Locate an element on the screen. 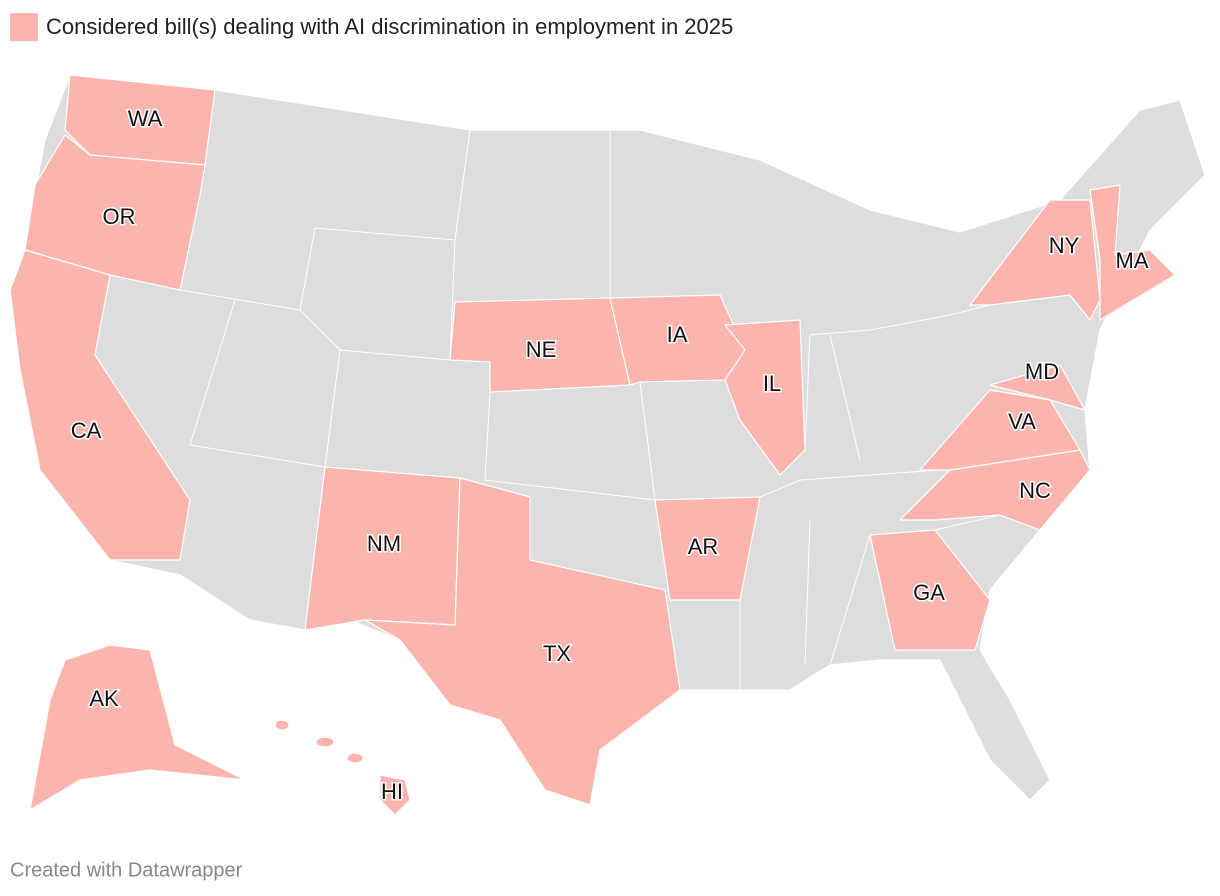 Image resolution: width=1220 pixels, height=896 pixels. state-hi is located at coordinates (342, 767).